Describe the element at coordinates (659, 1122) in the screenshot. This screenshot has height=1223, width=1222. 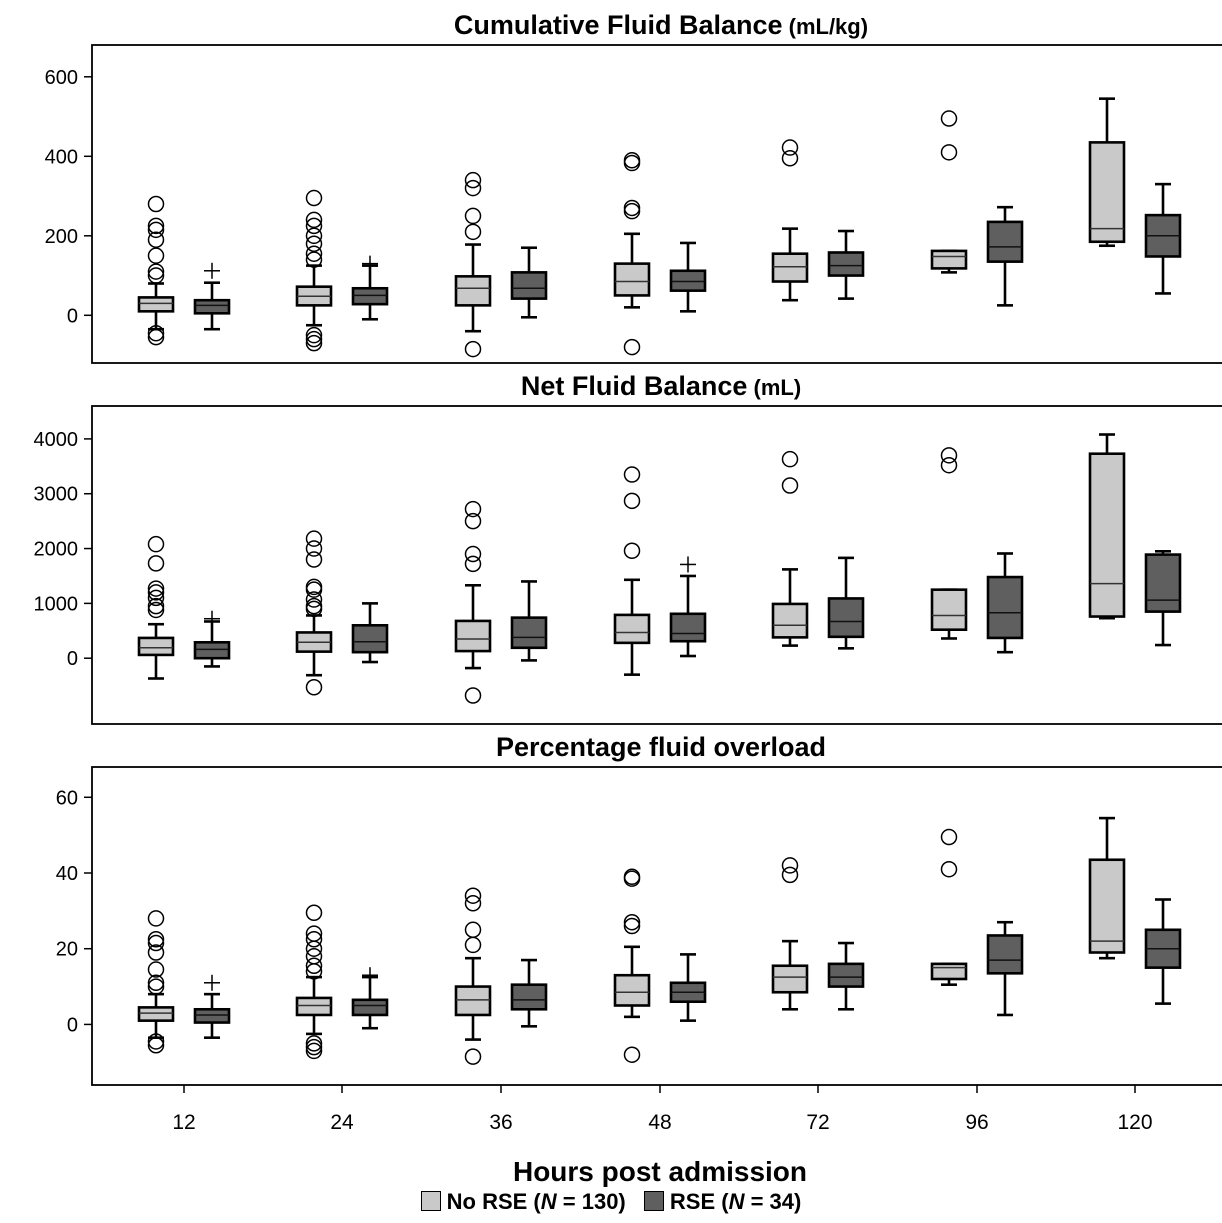
I see `x-tick-label: 48` at that location.